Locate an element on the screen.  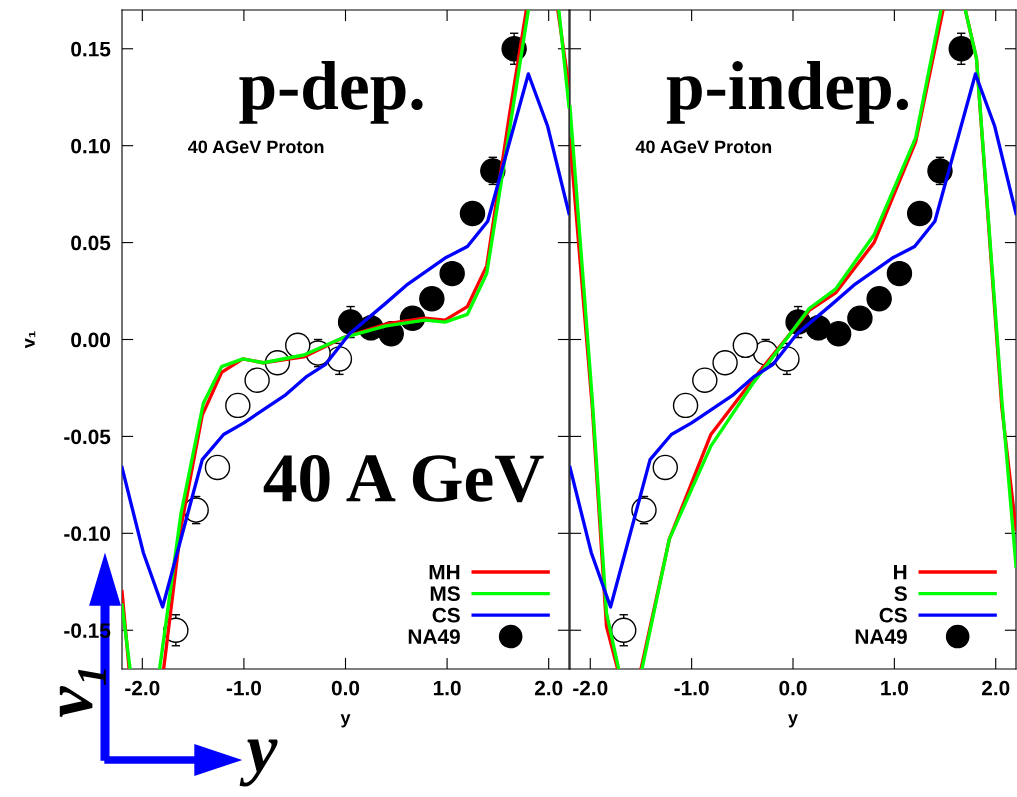
text: v₁ is located at coordinates (82, 693).